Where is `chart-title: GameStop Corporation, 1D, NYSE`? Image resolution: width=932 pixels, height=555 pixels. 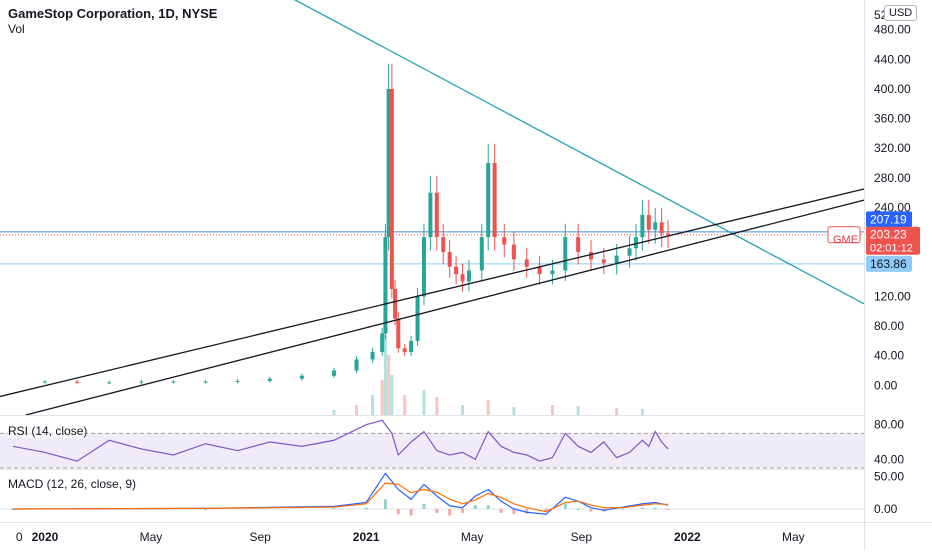
chart-title: GameStop Corporation, 1D, NYSE is located at coordinates (113, 13).